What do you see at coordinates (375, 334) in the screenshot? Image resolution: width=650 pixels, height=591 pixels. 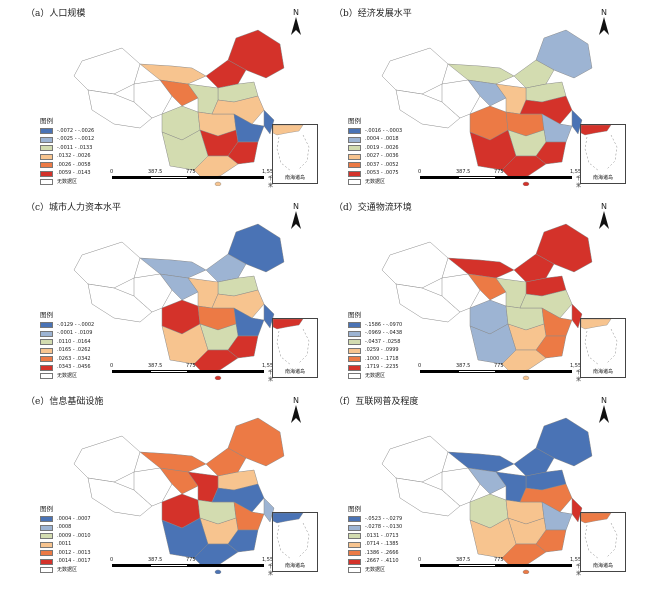 I see `legend-item: -.0969 - -.0438` at bounding box center [375, 334].